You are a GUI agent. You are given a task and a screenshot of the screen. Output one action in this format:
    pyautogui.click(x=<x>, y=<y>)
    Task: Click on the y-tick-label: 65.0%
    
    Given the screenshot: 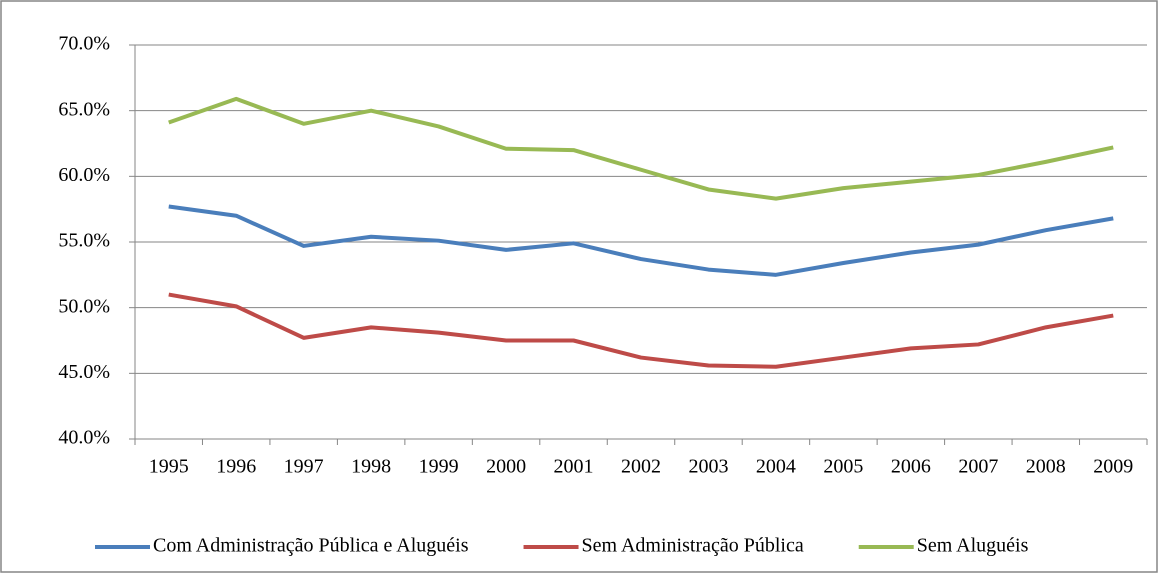 What is the action you would take?
    pyautogui.click(x=84, y=109)
    